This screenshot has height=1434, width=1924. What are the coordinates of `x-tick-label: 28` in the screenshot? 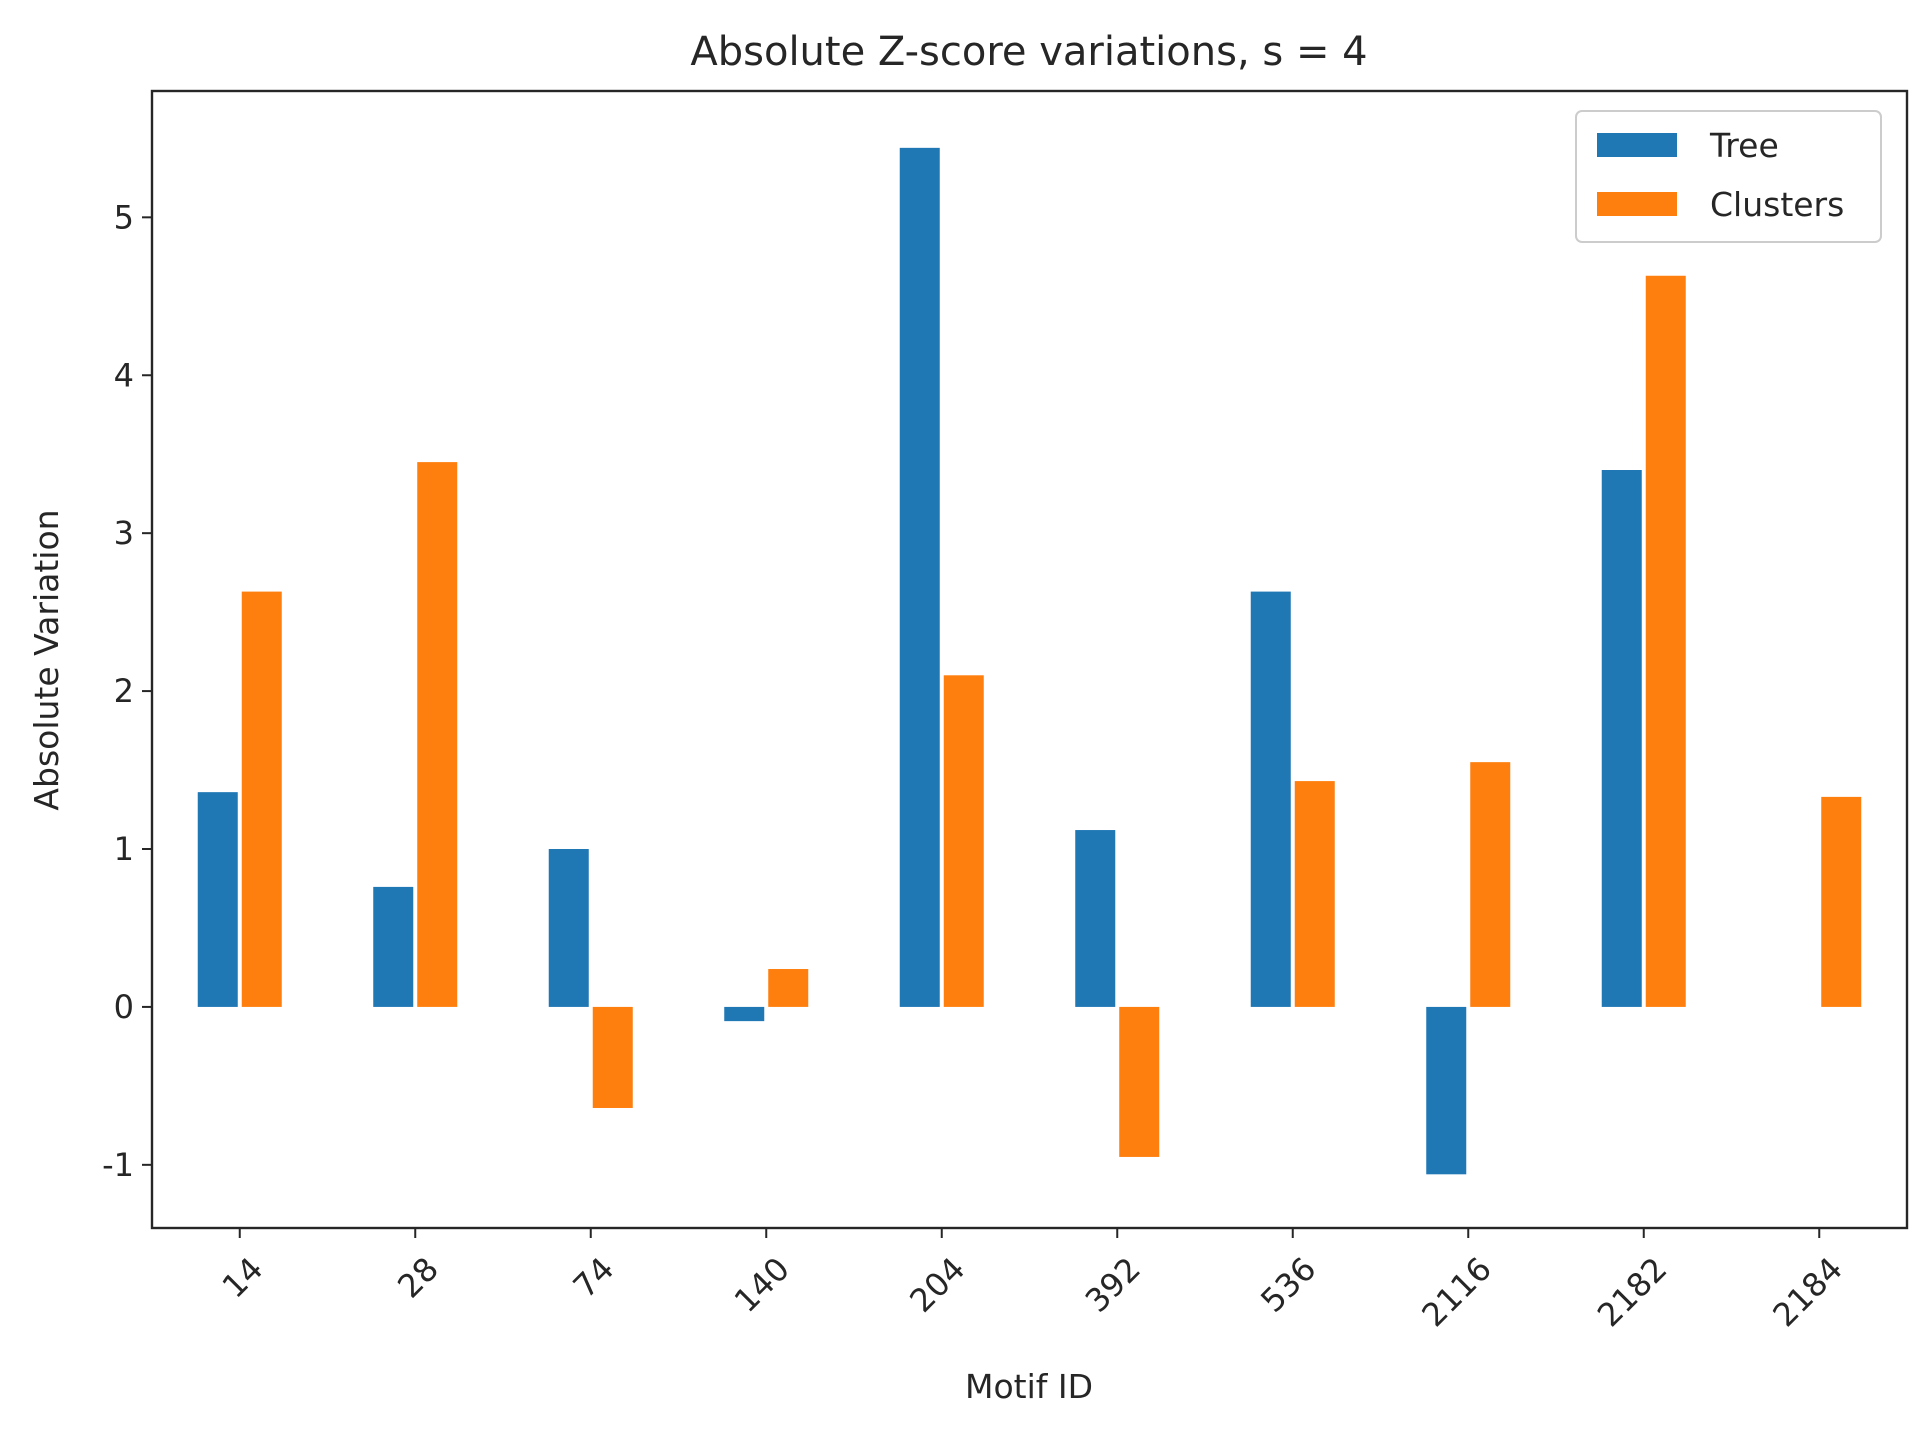 It's located at (418, 1278).